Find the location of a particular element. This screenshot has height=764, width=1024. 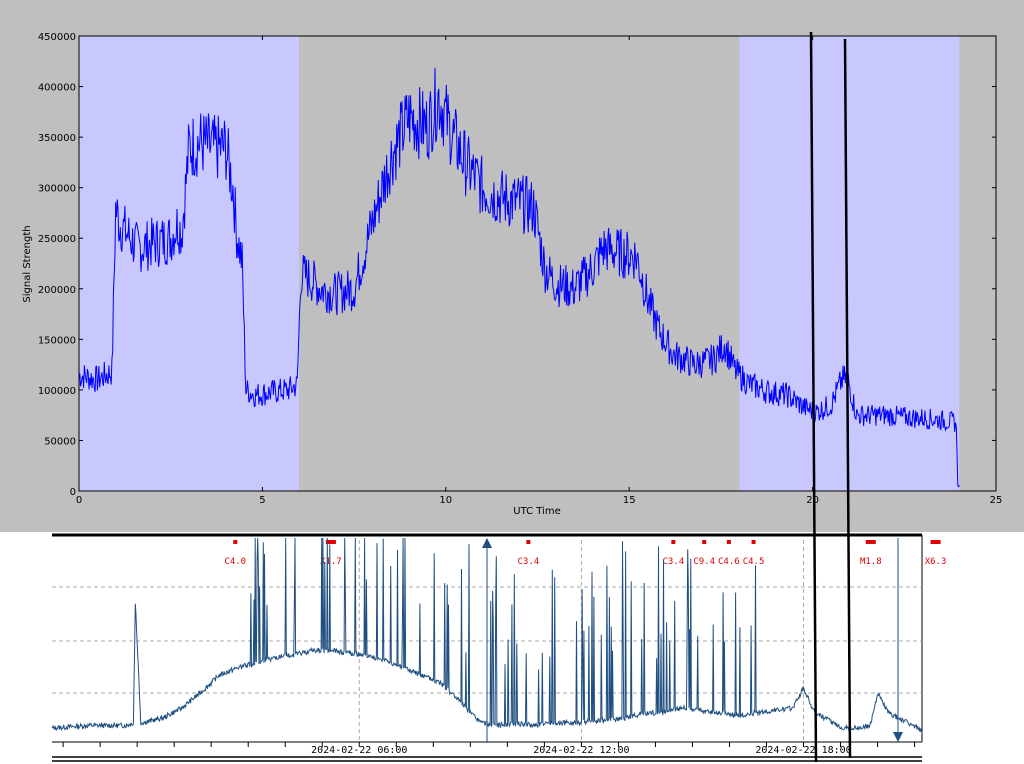

date-label-1800: 2024-02-22 18:00 is located at coordinates (803, 750).